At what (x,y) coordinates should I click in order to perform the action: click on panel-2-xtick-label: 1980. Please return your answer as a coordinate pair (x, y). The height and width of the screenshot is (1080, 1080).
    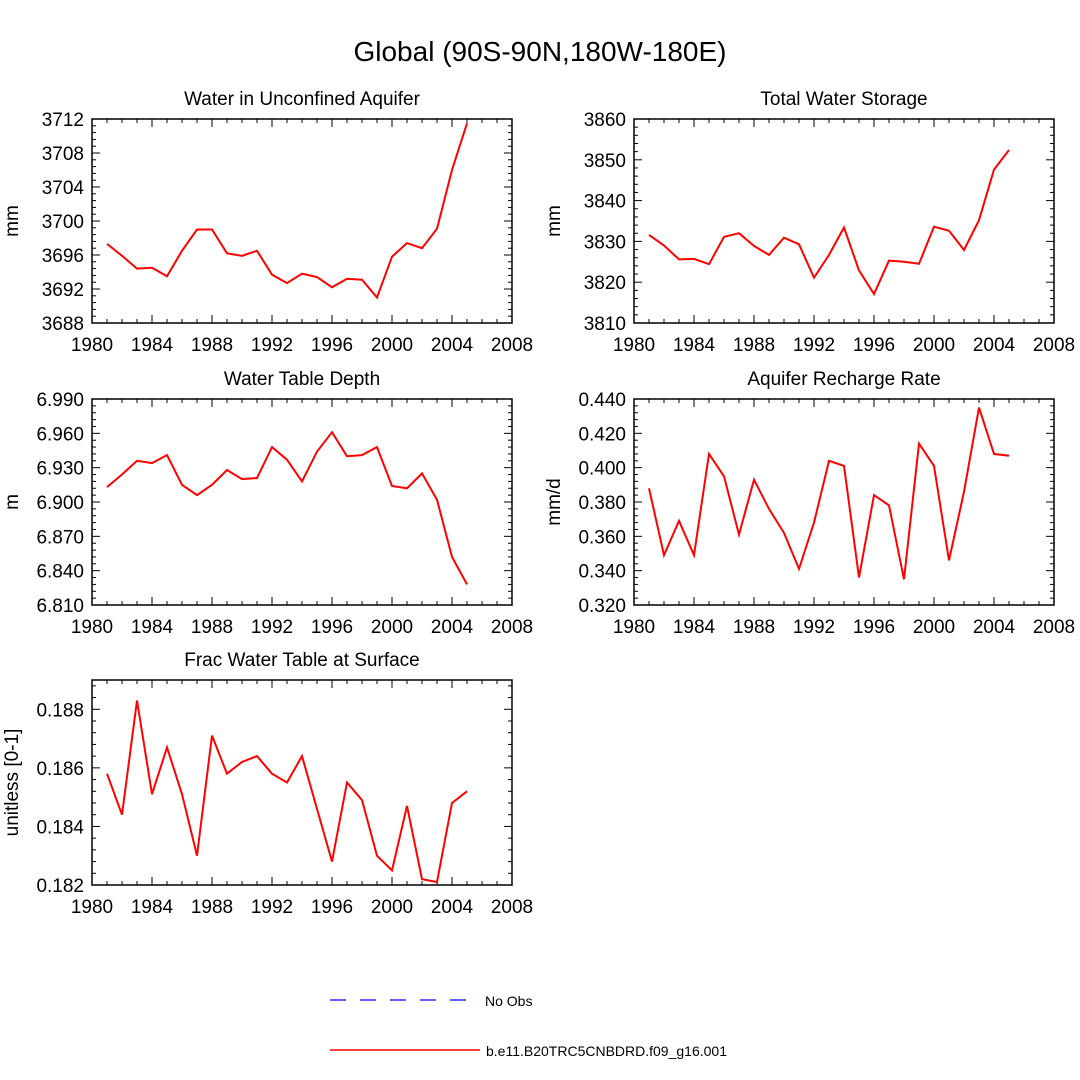
    Looking at the image, I should click on (634, 345).